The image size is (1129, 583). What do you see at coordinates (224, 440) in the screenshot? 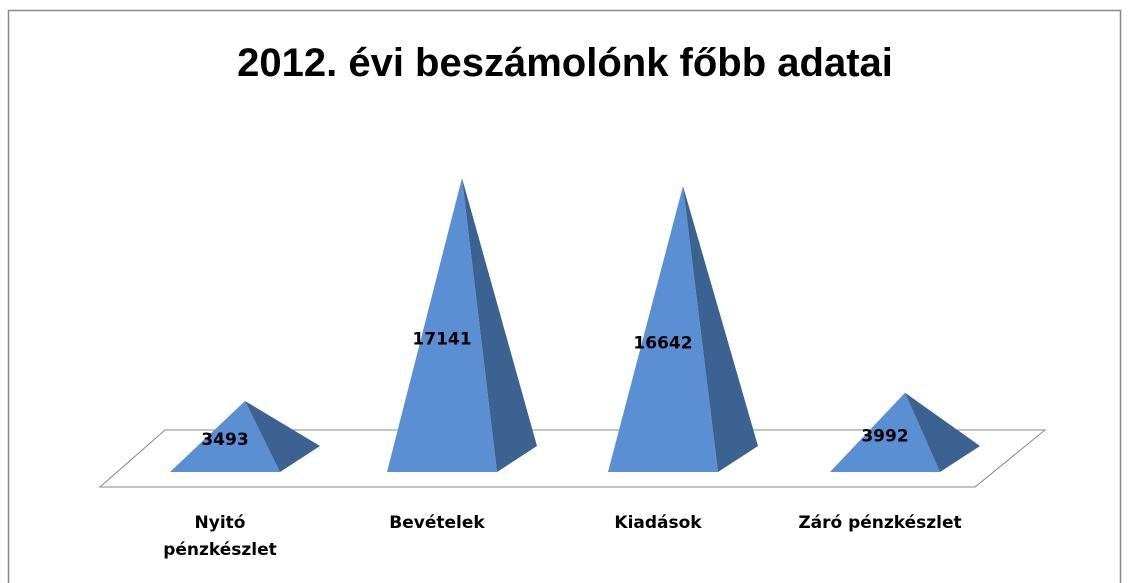
I see `value-label: 3493` at bounding box center [224, 440].